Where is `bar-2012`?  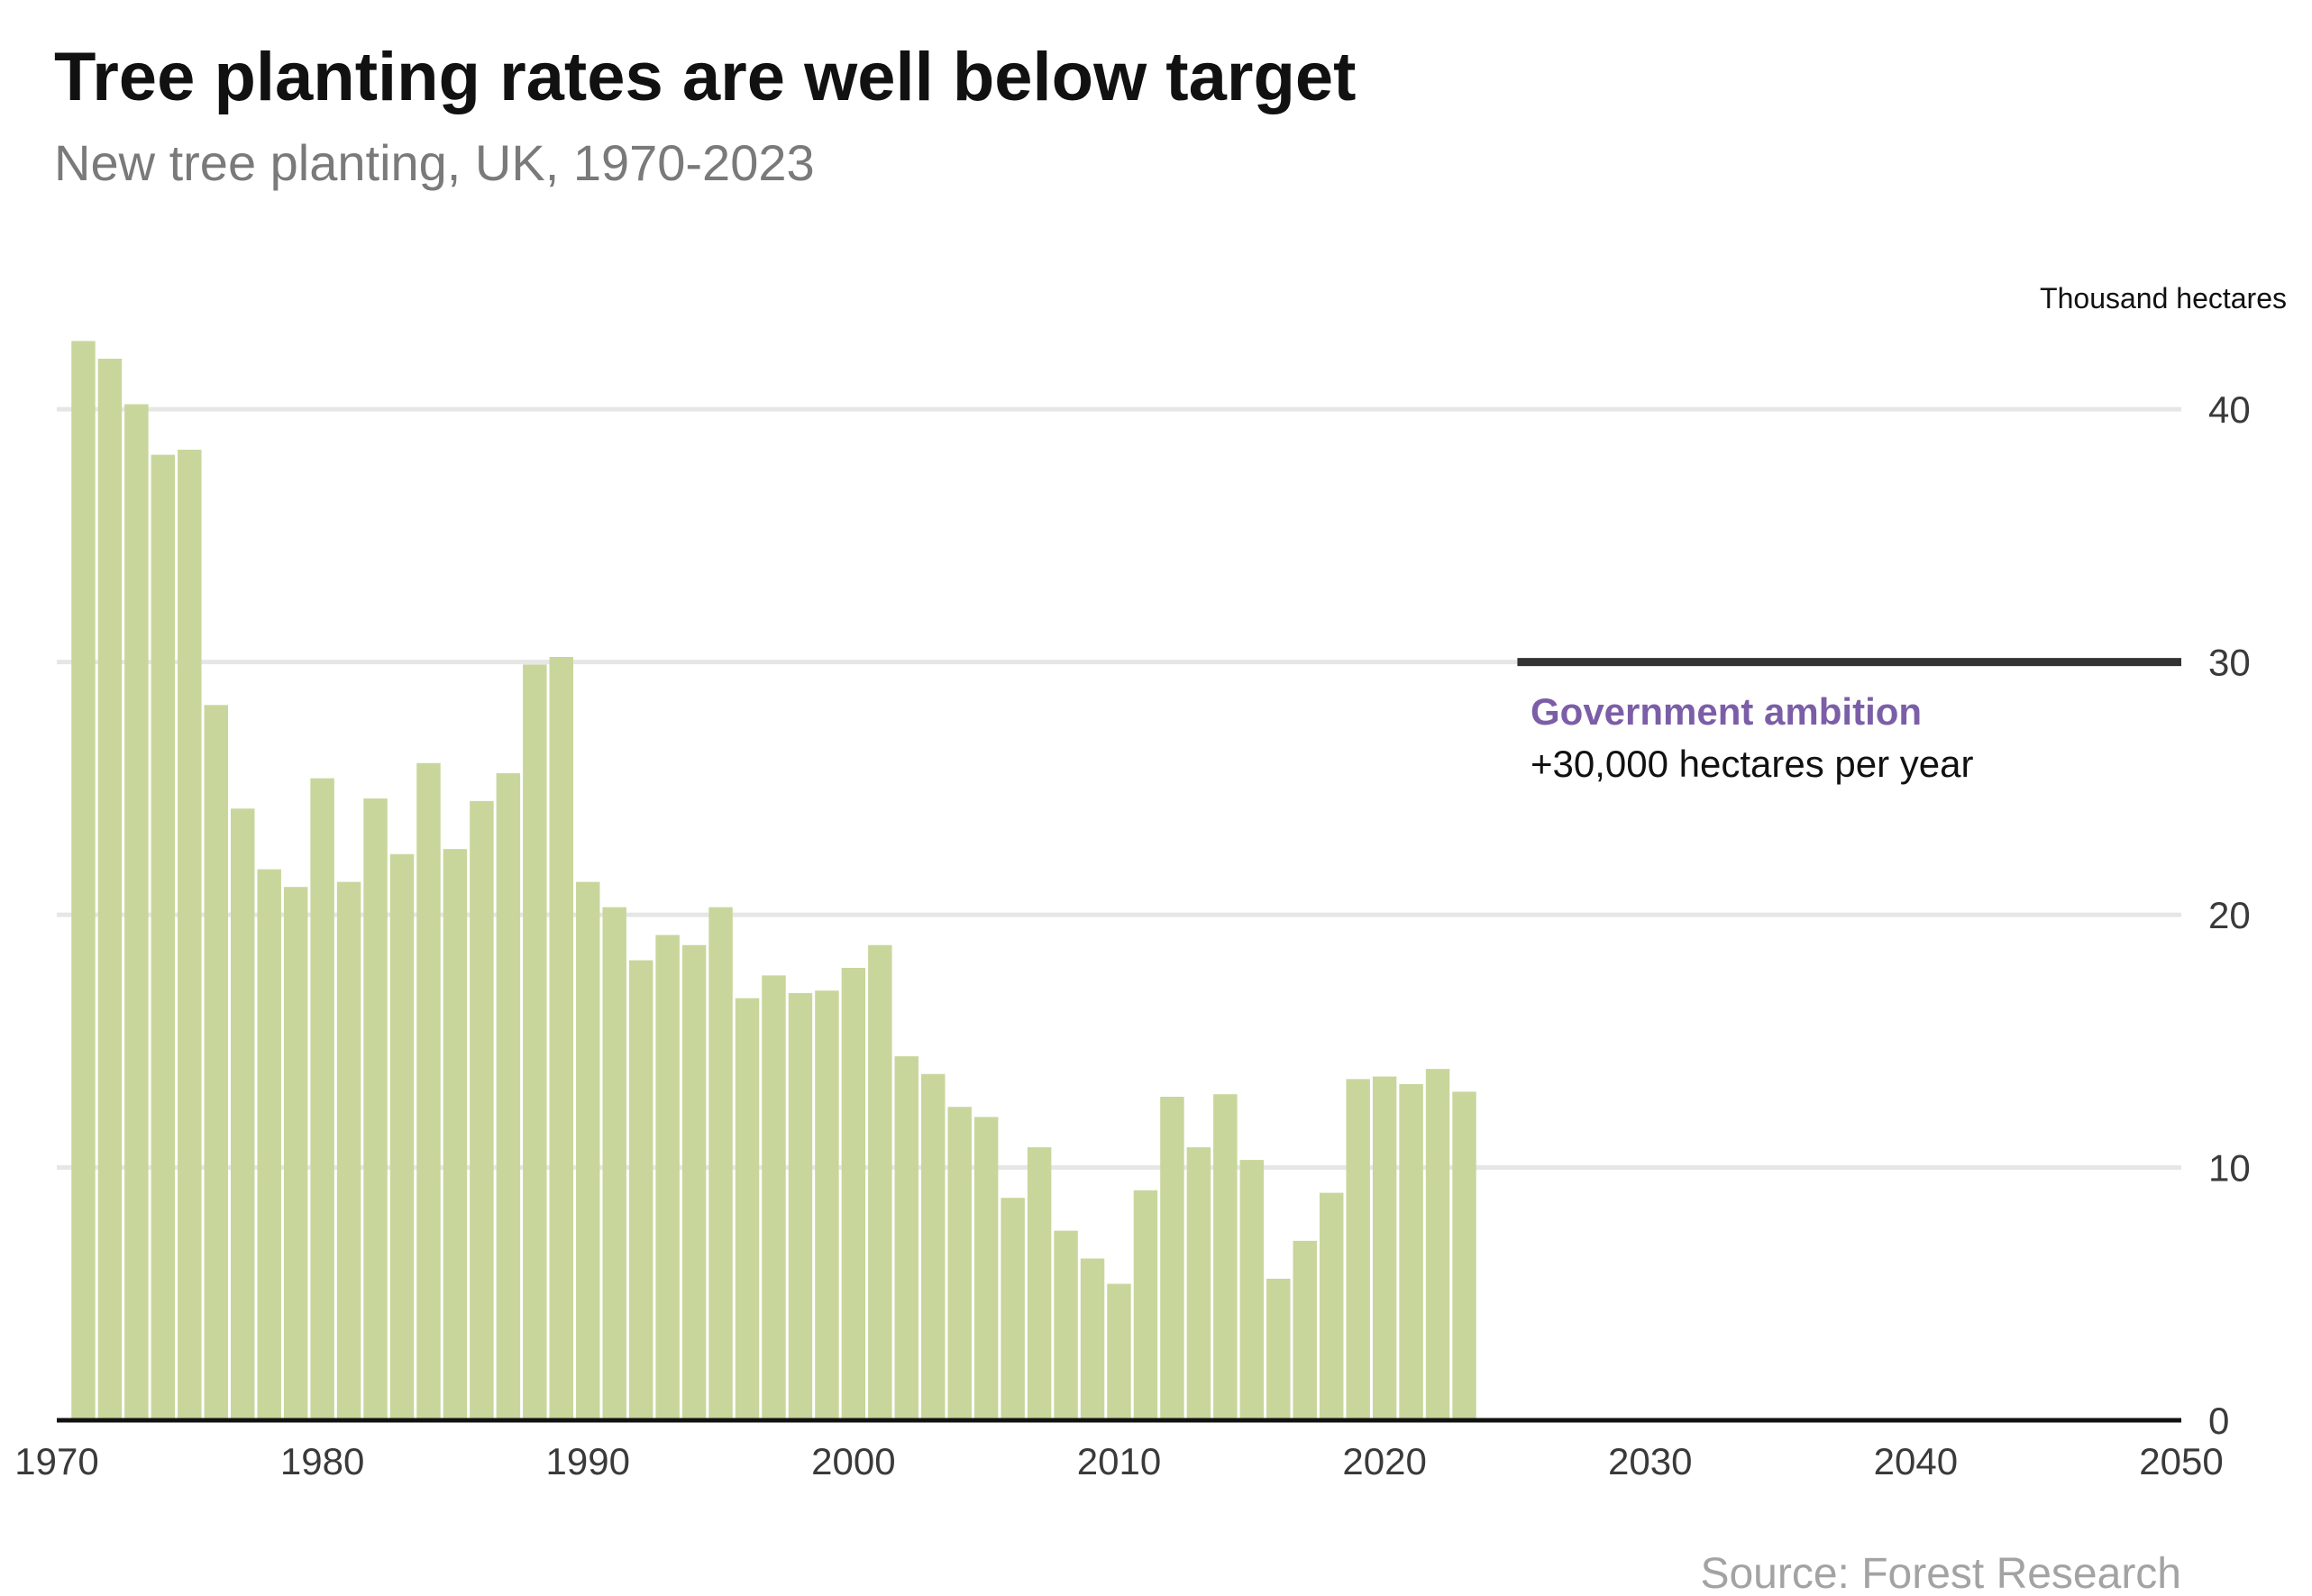
bar-2012 is located at coordinates (1172, 1258).